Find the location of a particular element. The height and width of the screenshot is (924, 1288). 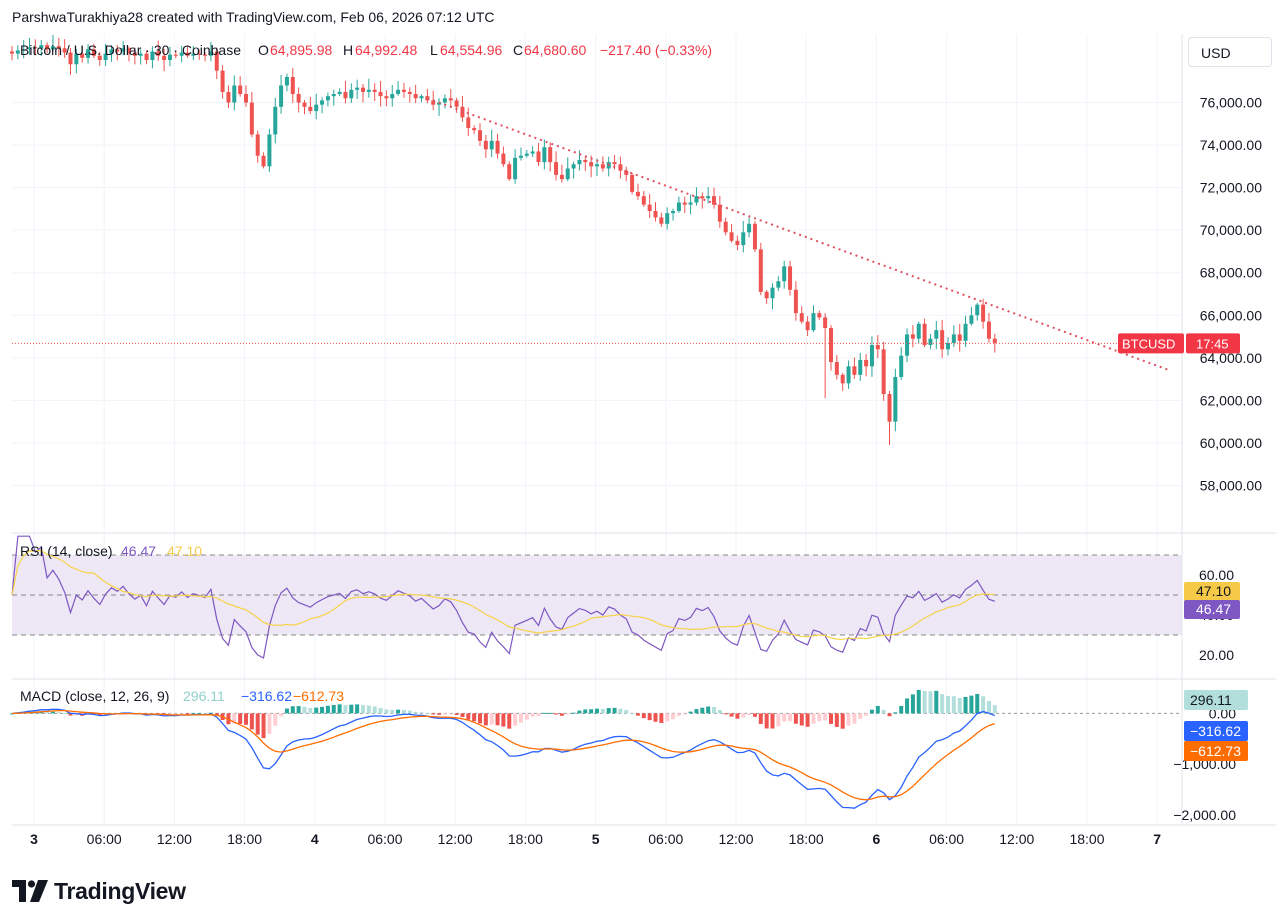

macd-title: MACD (close, 12, 26, 9) is located at coordinates (94, 696).